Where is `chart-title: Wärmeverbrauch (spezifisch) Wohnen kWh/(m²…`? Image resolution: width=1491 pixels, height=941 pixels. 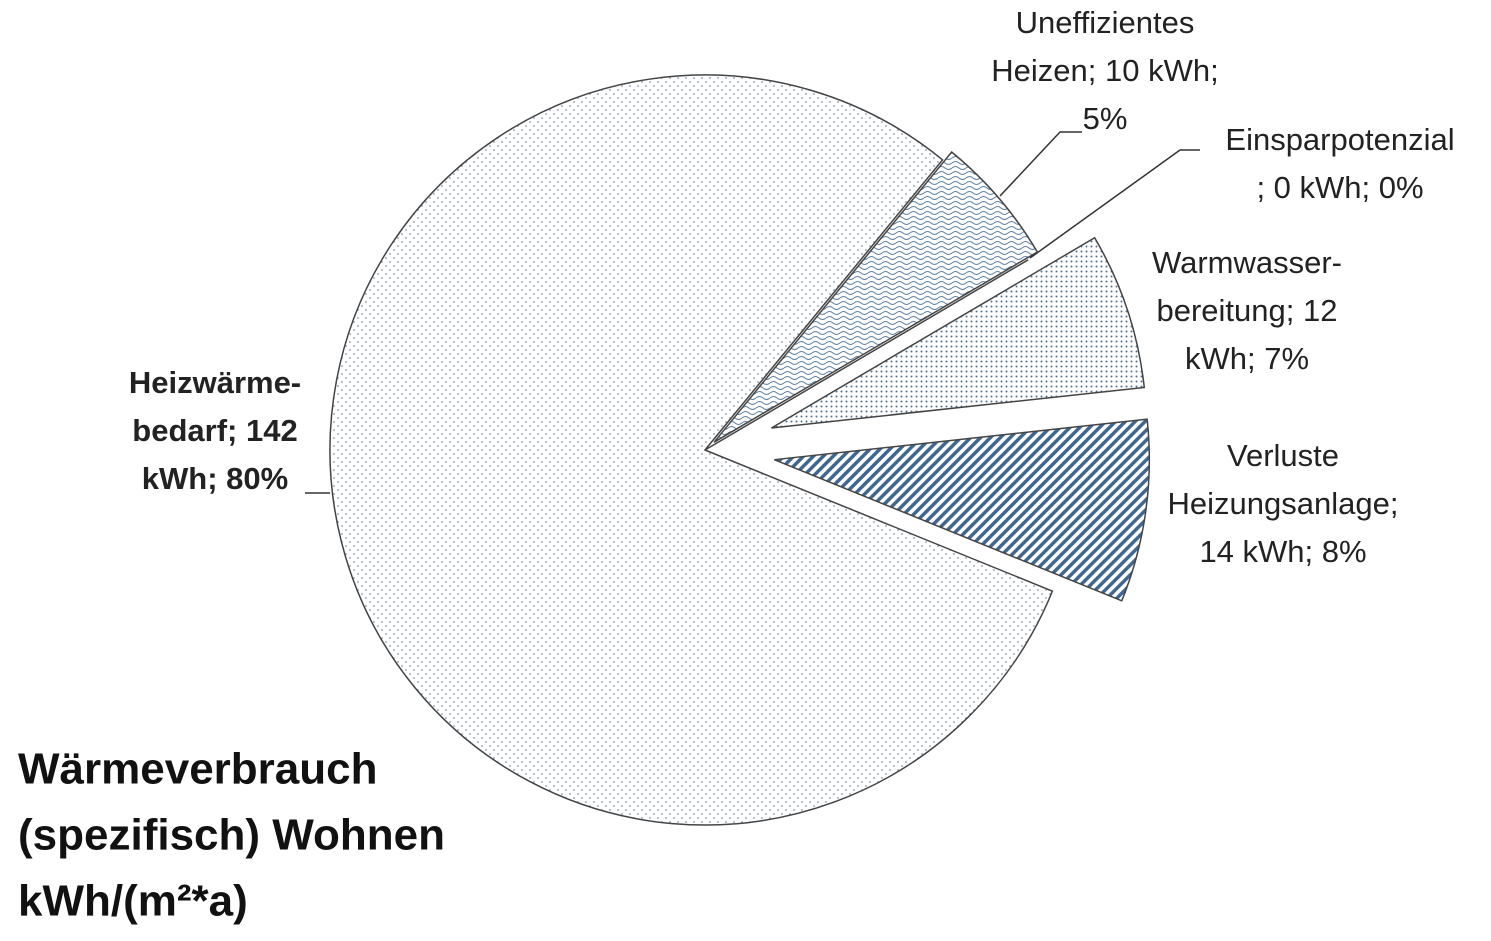 chart-title: Wärmeverbrauch (spezifisch) Wohnen kWh/(m²… is located at coordinates (231, 835).